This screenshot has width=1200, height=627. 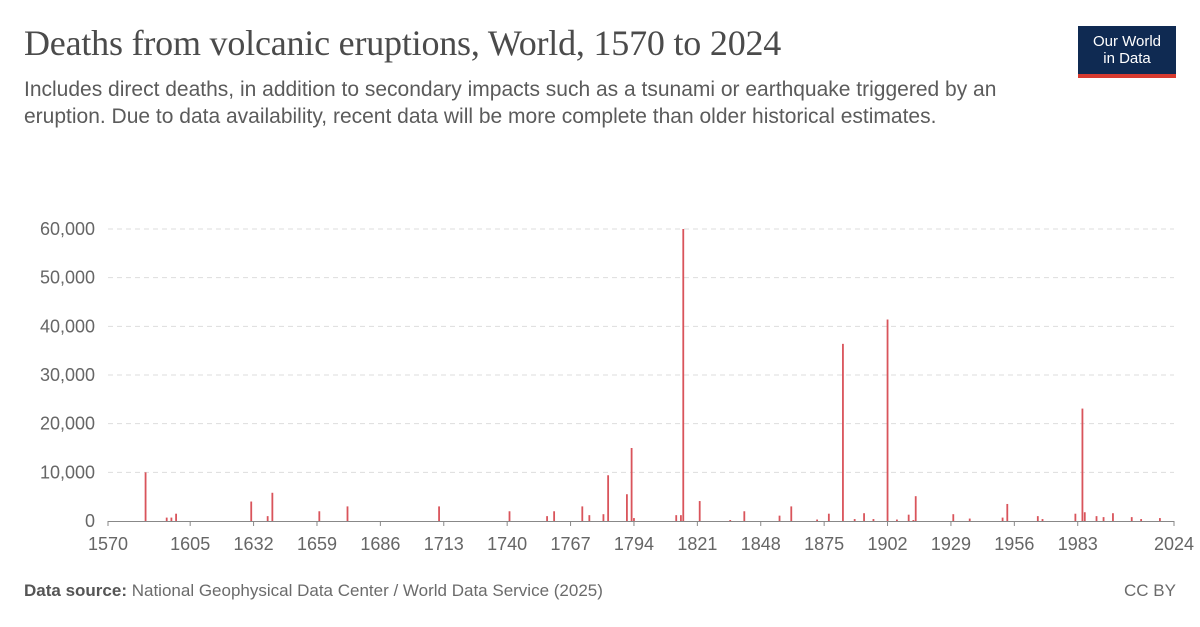 I want to click on x-tick-label: 1902, so click(x=888, y=544).